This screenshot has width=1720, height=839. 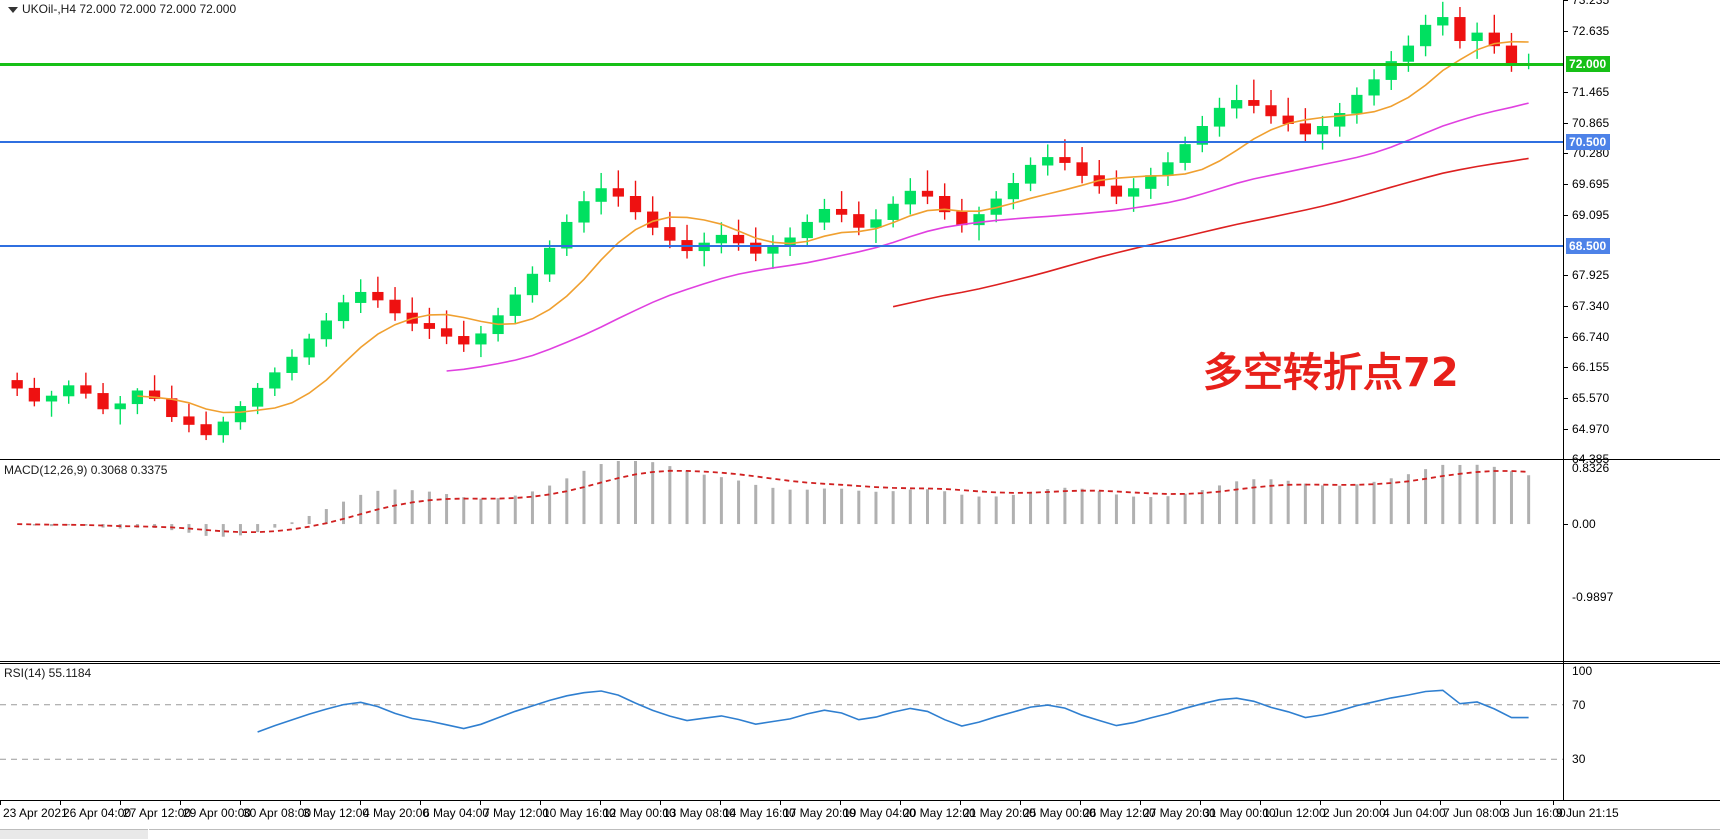 What do you see at coordinates (1414, 813) in the screenshot?
I see `time-tick-label: 4 Jun 04:00` at bounding box center [1414, 813].